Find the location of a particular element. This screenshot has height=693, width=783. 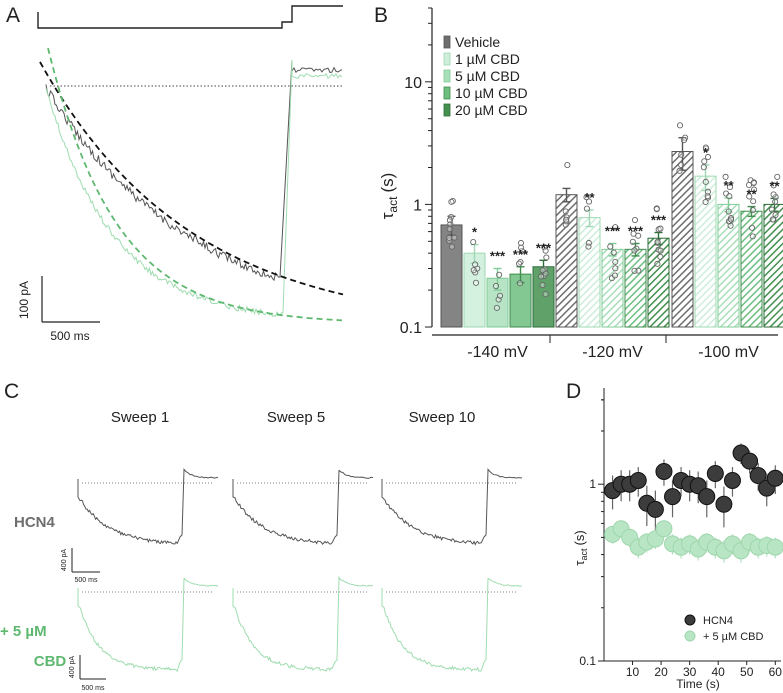

y-tick-label: 1 is located at coordinates (417, 205).